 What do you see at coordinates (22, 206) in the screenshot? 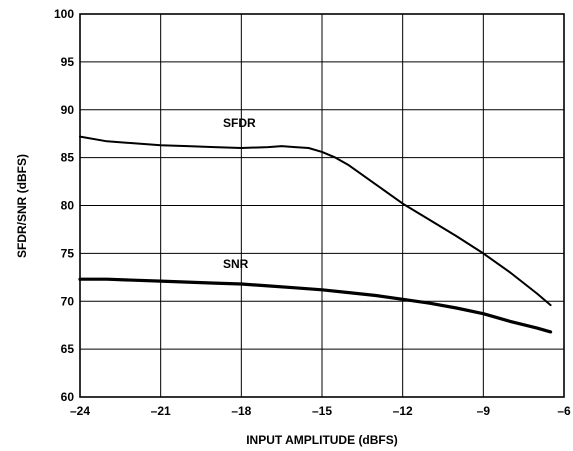
I see `y-axis-title: SFDR/SNR (dBFS)` at bounding box center [22, 206].